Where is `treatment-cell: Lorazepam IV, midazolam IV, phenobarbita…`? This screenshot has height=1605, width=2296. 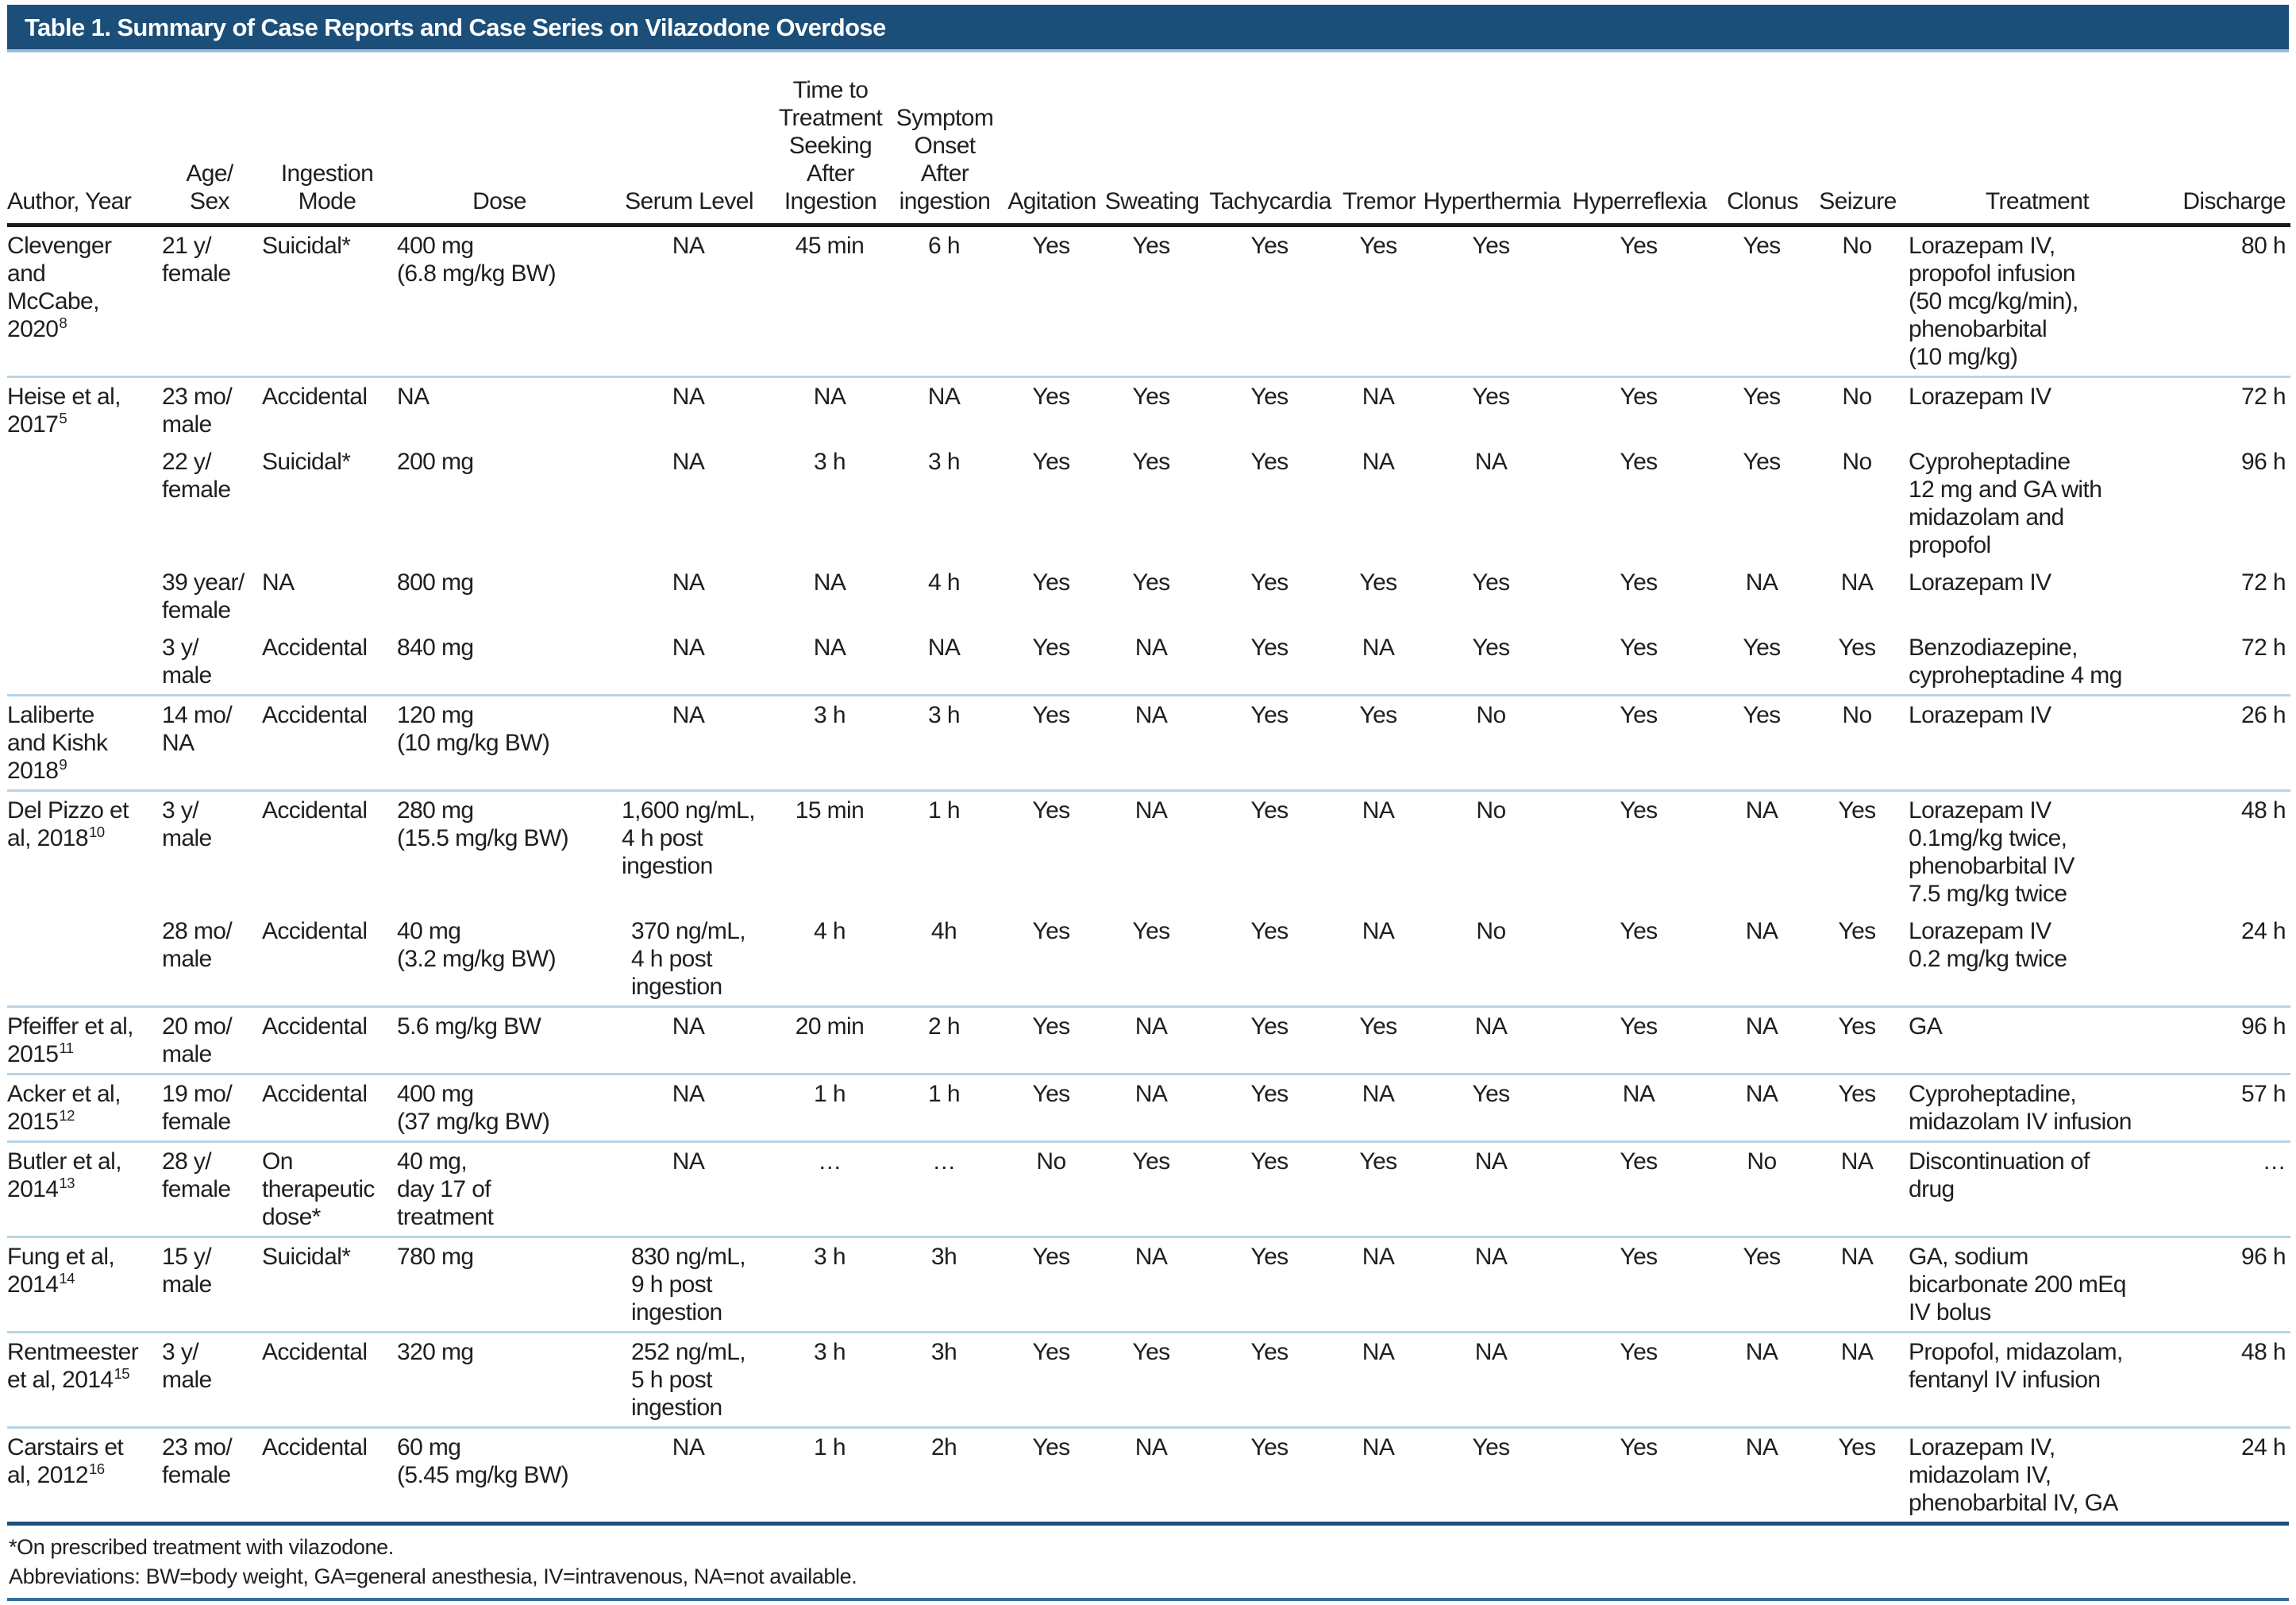 treatment-cell: Lorazepam IV, midazolam IV, phenobarbita… is located at coordinates (2040, 1474).